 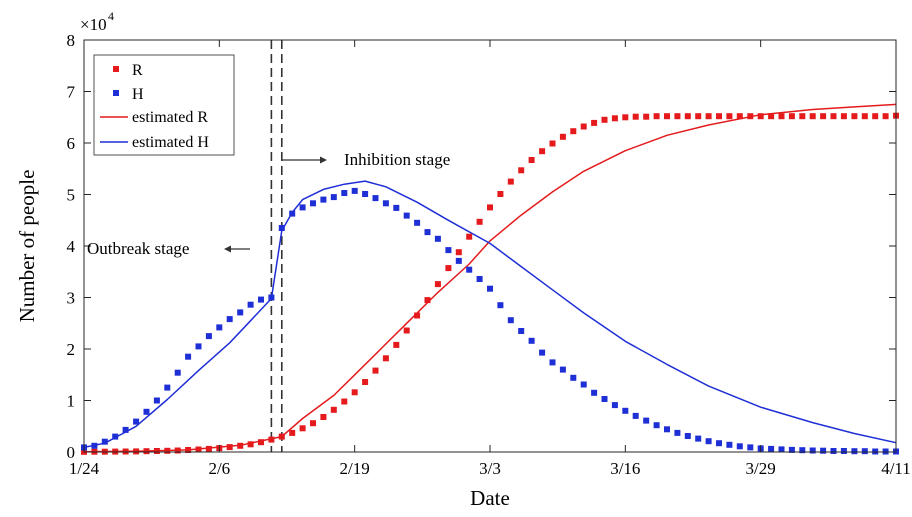 What do you see at coordinates (138, 94) in the screenshot?
I see `legend-label-h: H` at bounding box center [138, 94].